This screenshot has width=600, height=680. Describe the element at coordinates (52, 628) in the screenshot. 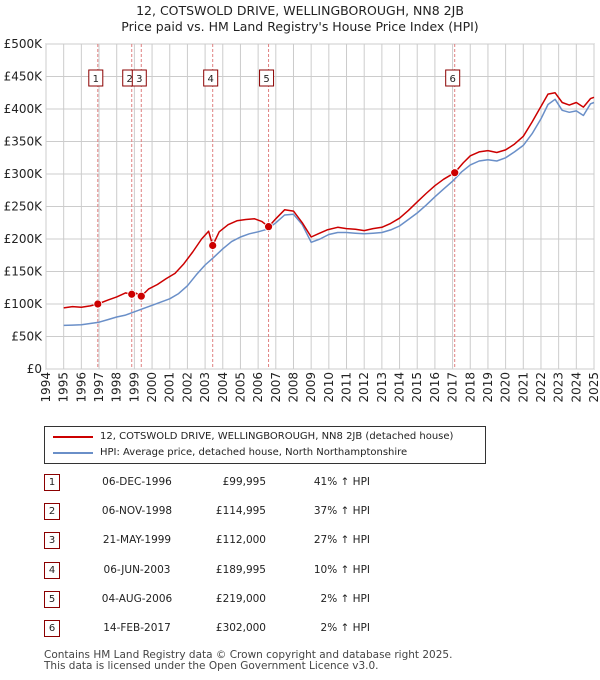

I see `sale-number: 6` at that location.